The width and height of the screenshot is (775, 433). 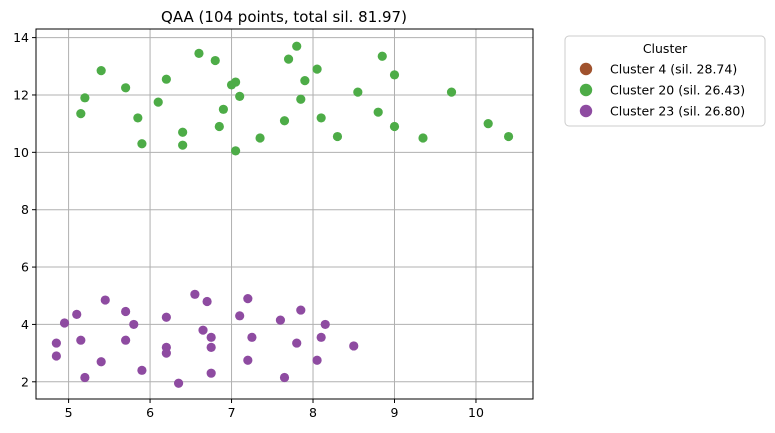 What do you see at coordinates (21, 94) in the screenshot?
I see `y-tick-label: 12` at bounding box center [21, 94].